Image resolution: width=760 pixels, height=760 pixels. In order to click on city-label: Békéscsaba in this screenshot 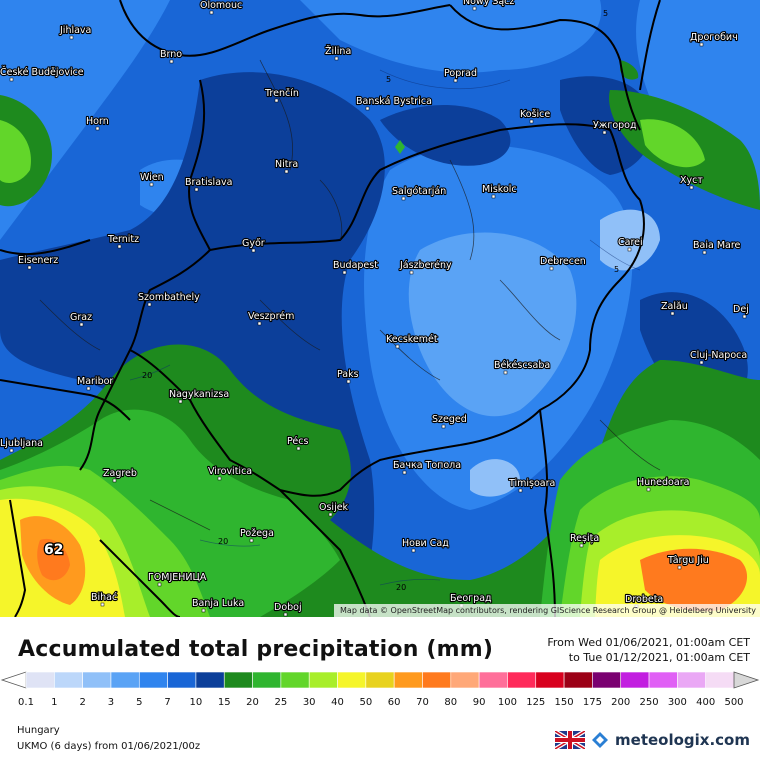, I will do `click(522, 365)`.